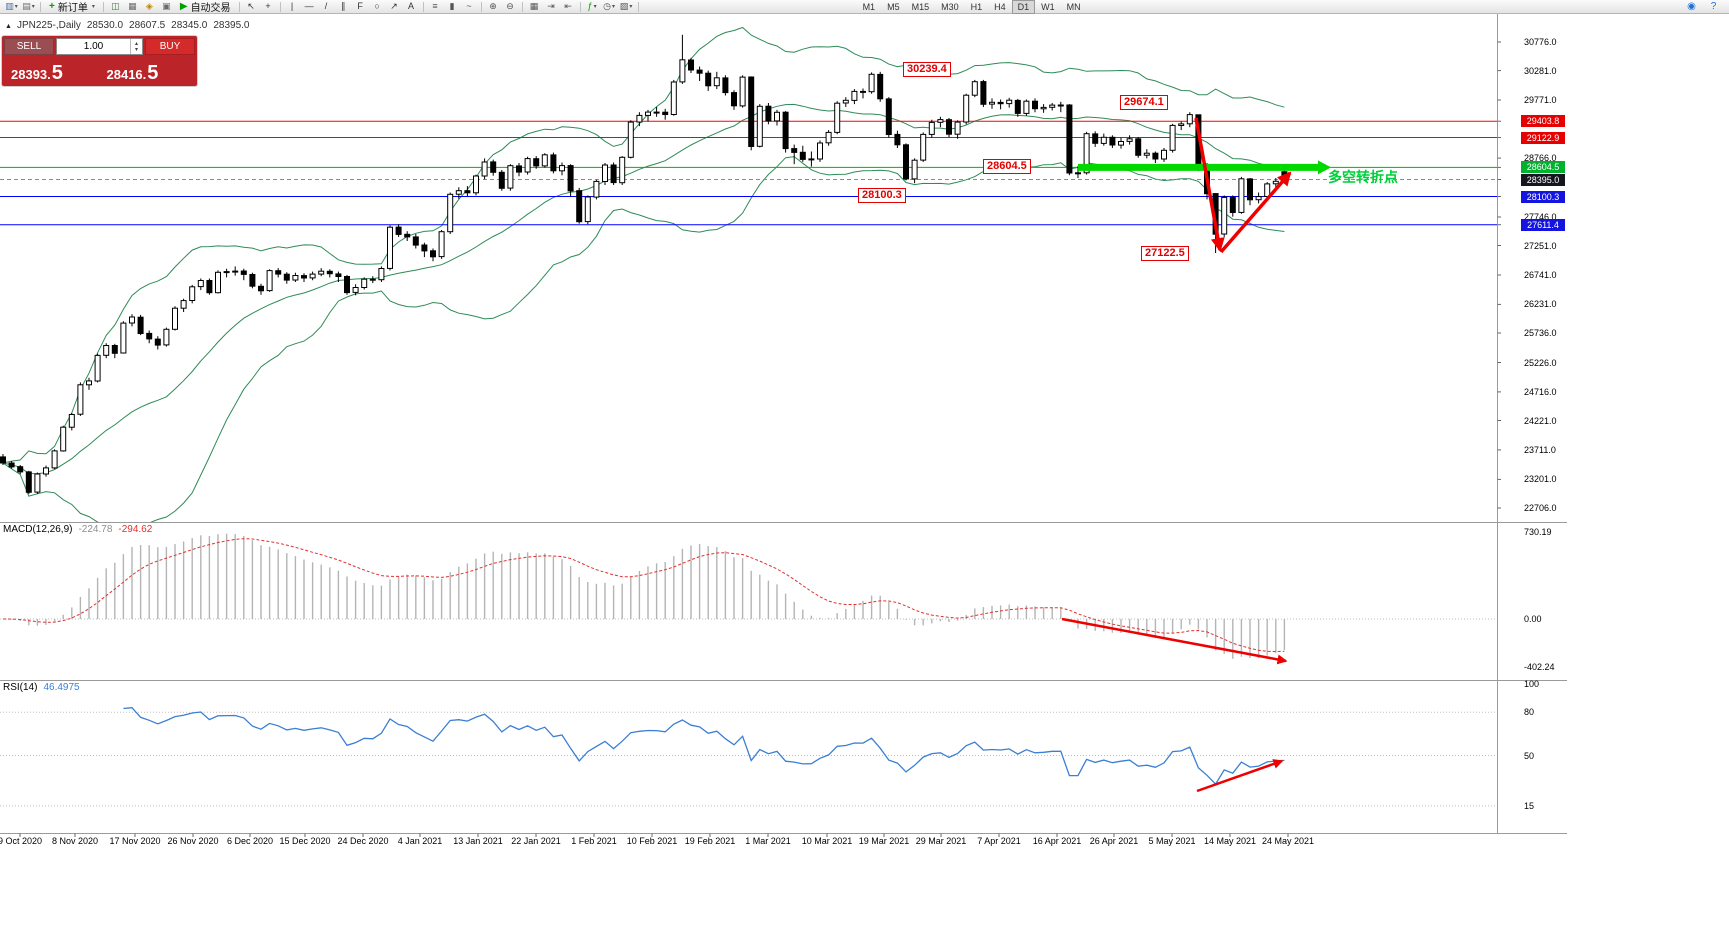  I want to click on profiles-icon: ▤ ▾, so click(28, 7).